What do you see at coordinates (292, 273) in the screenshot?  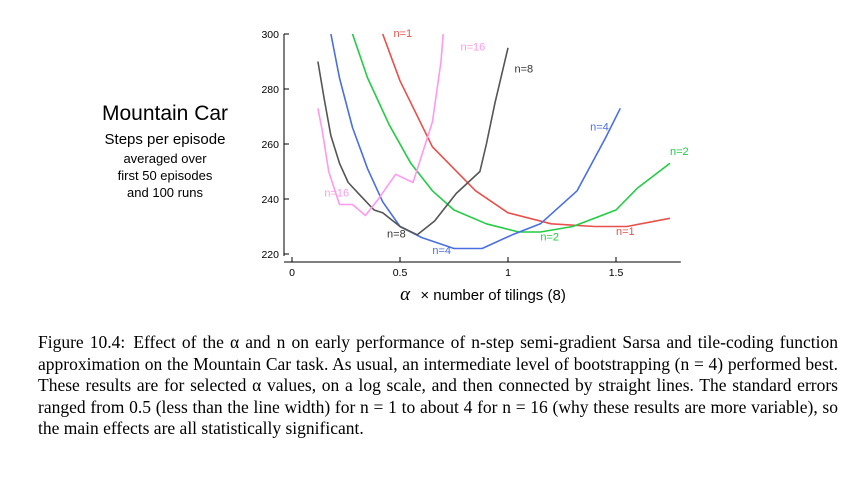 I see `x-tick-label: 0` at bounding box center [292, 273].